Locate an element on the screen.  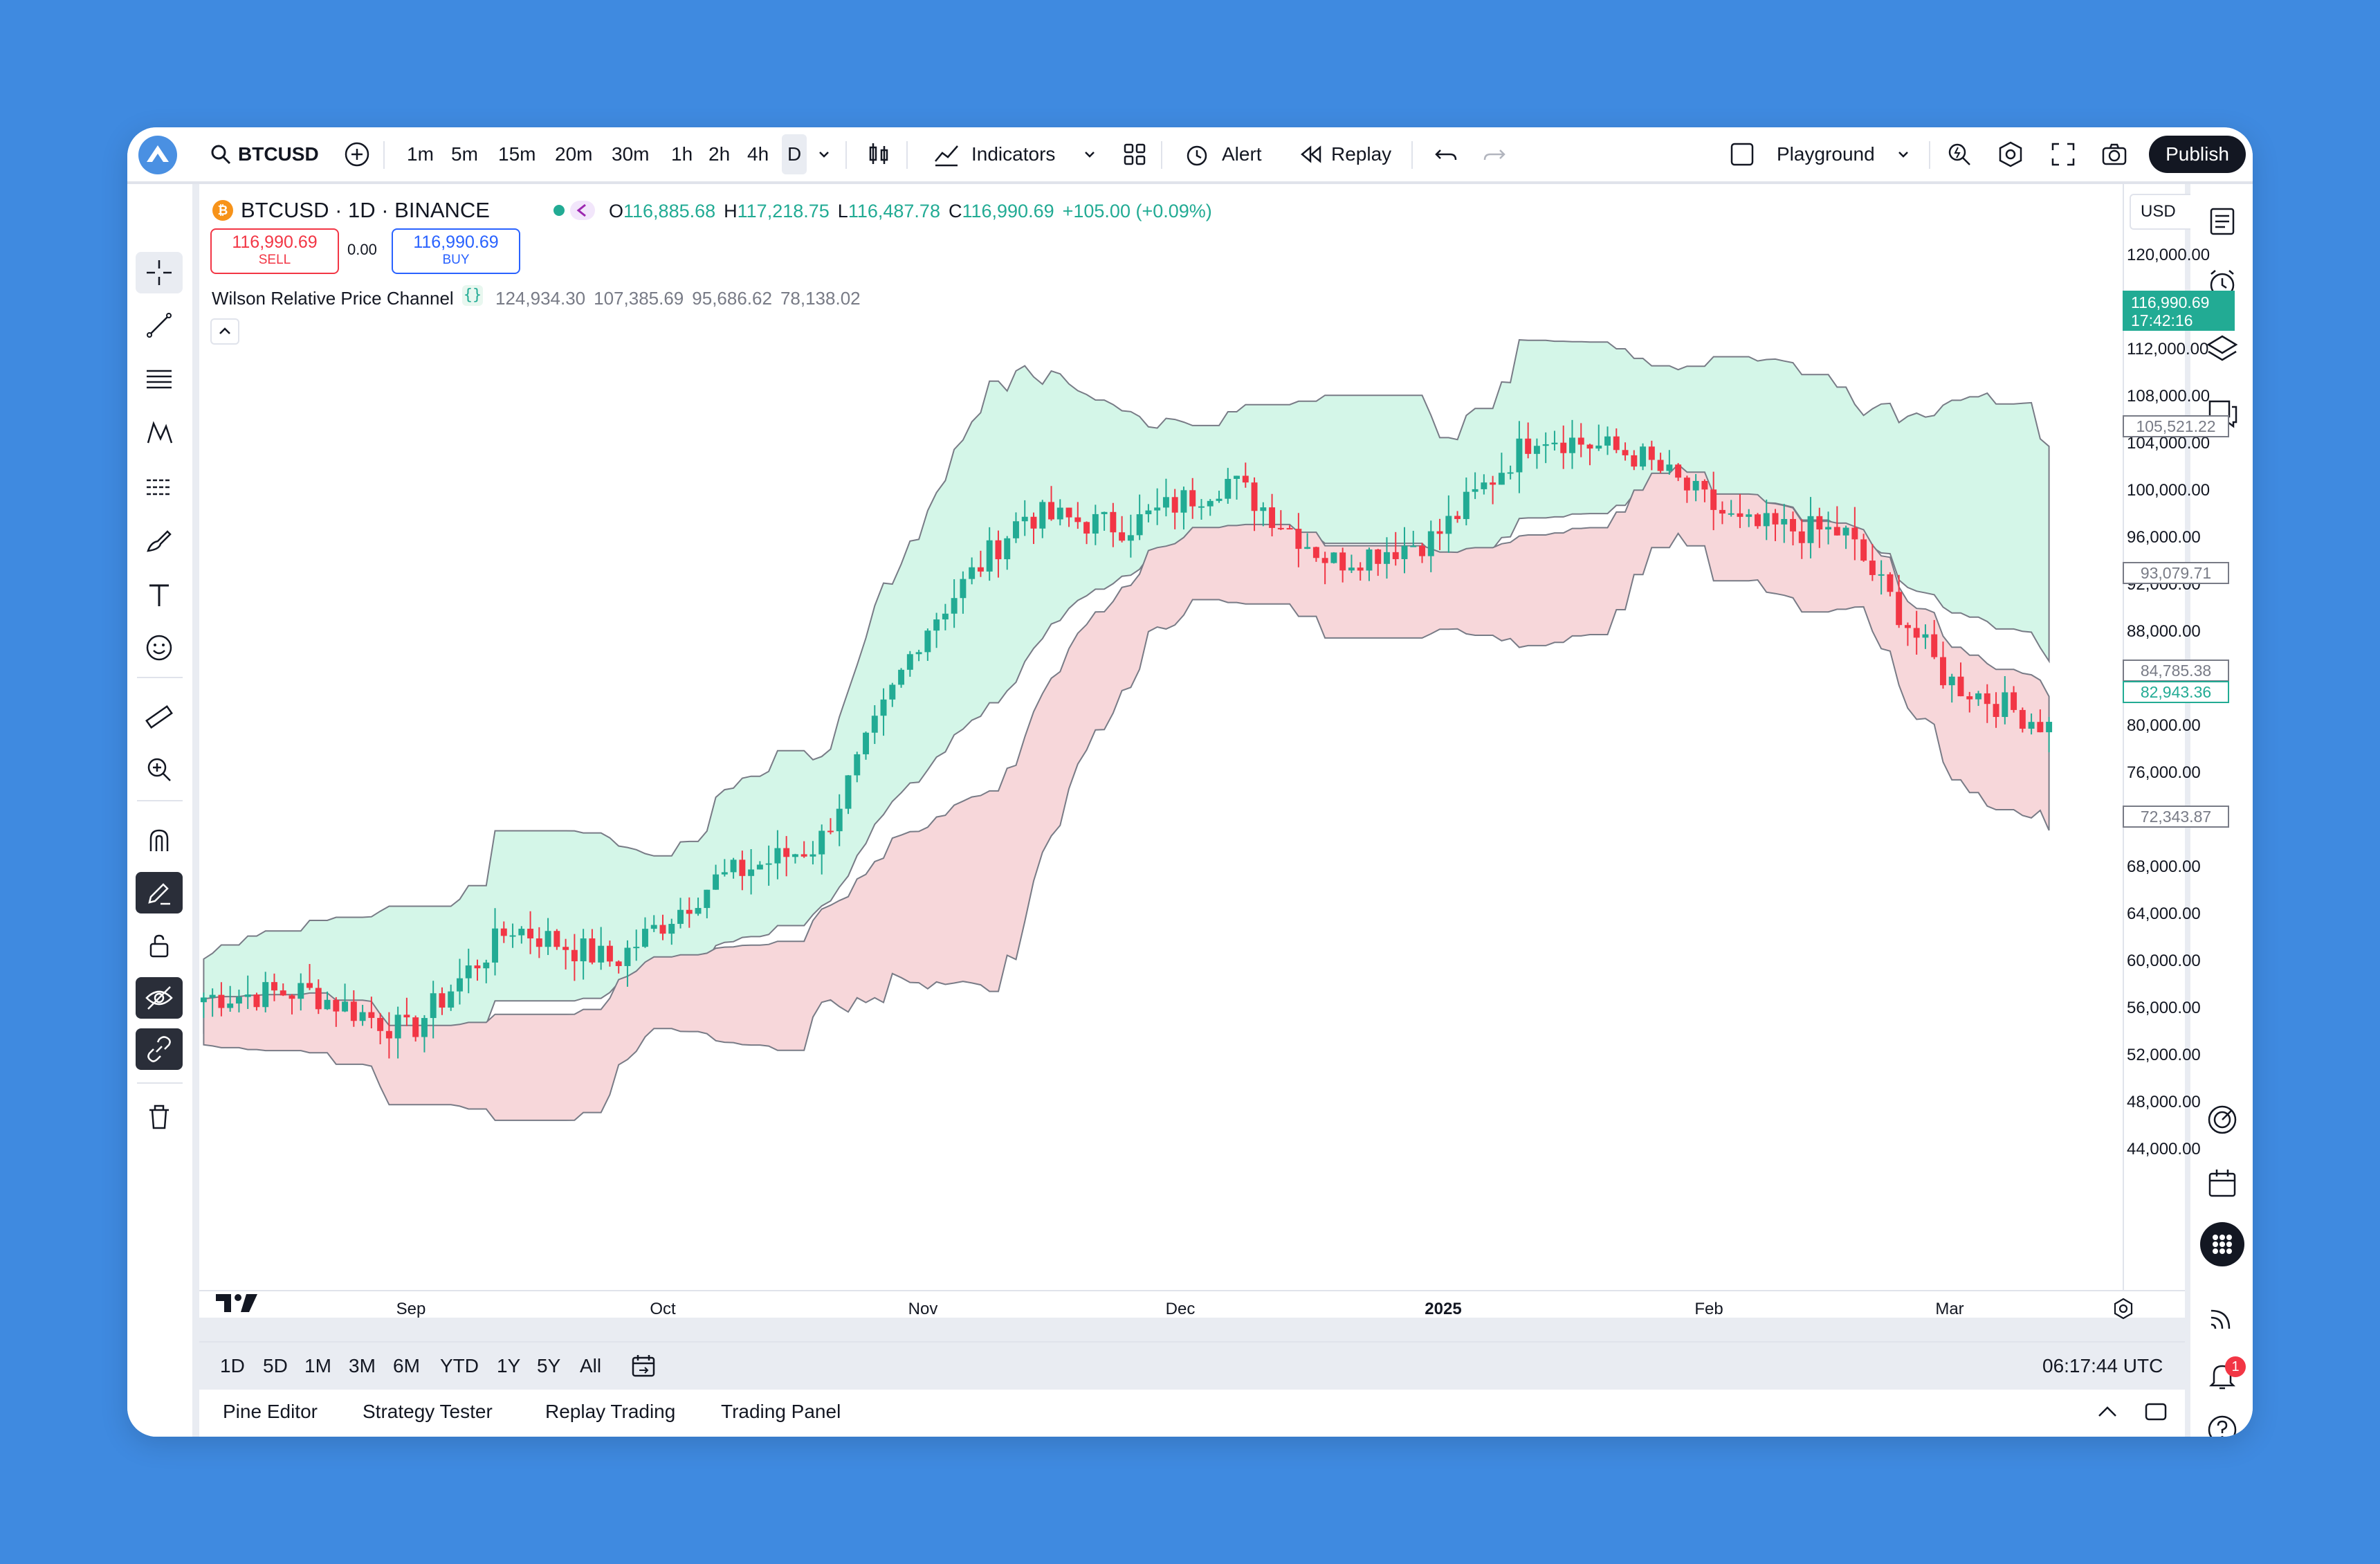
candles-icon is located at coordinates (878, 154).